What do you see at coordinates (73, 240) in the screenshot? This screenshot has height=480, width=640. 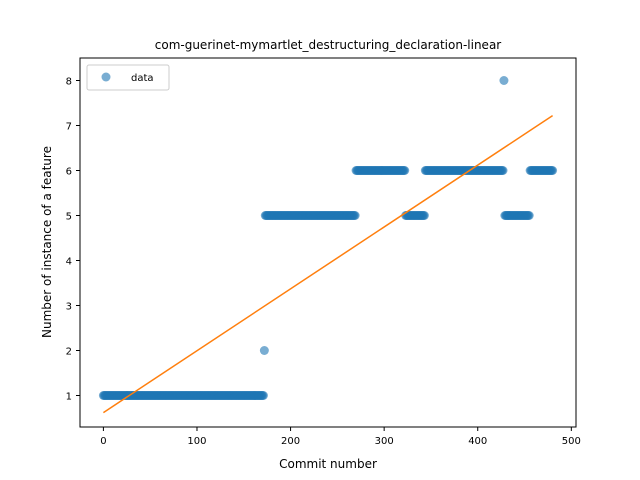 I see `y-axis-ticks: 1 2 3 4 5 6 7 8` at bounding box center [73, 240].